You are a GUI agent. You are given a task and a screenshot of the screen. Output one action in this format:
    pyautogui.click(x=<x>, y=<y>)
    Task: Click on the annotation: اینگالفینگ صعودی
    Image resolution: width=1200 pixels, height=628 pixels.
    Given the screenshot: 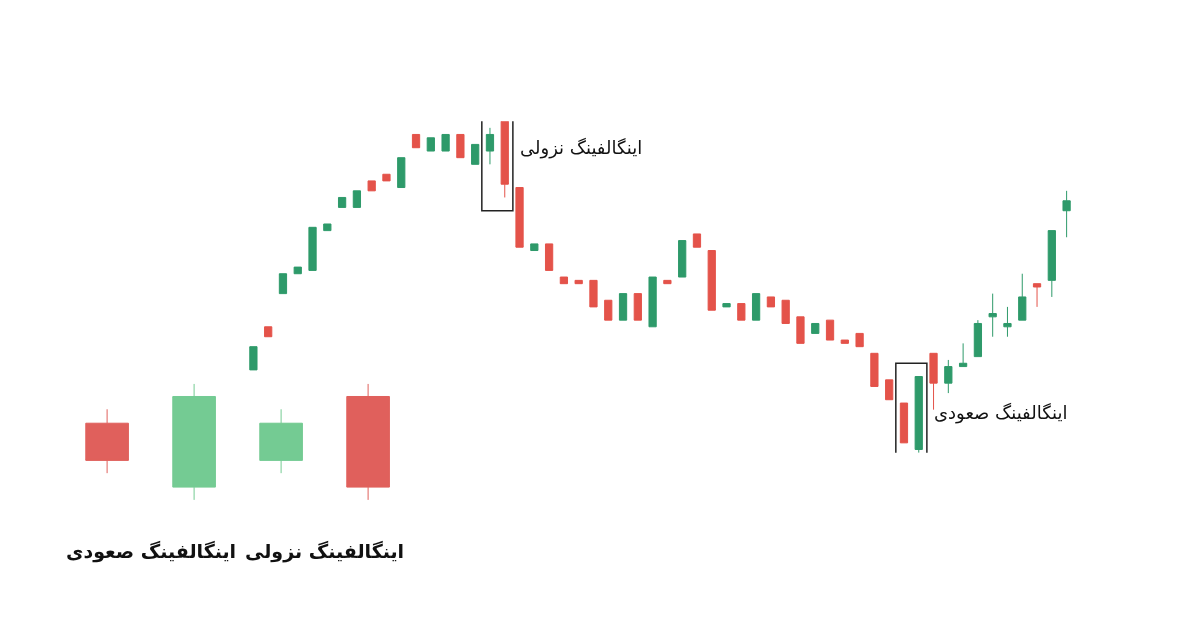 What is the action you would take?
    pyautogui.click(x=1001, y=413)
    